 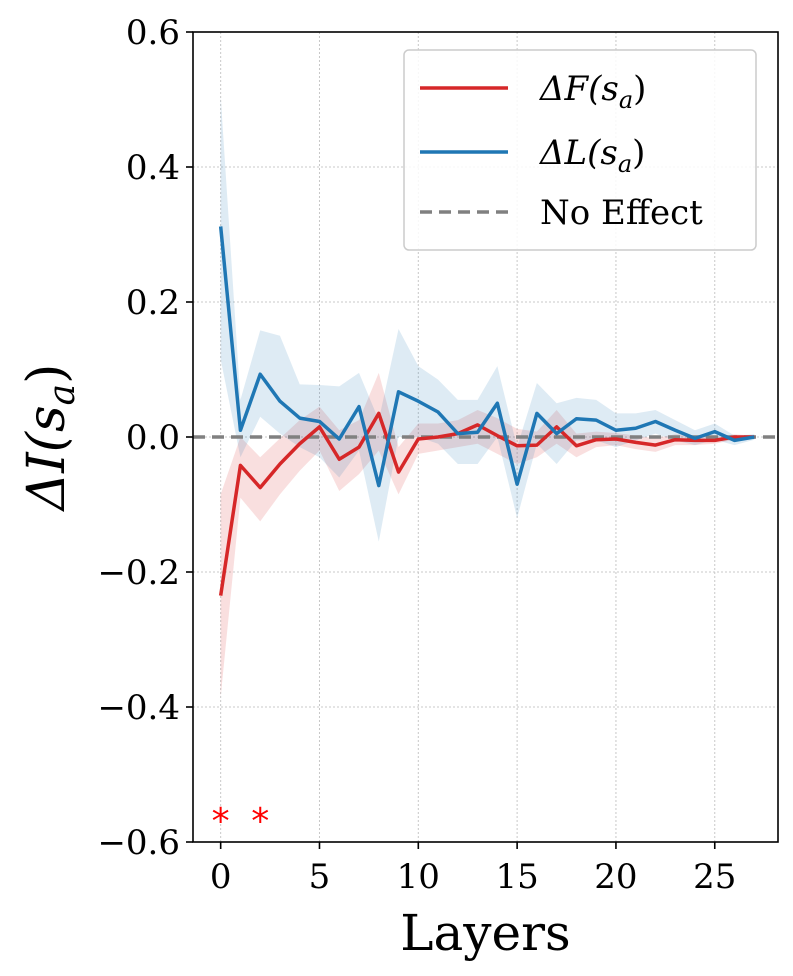 I want to click on x-tick-label: 15, so click(x=516, y=877).